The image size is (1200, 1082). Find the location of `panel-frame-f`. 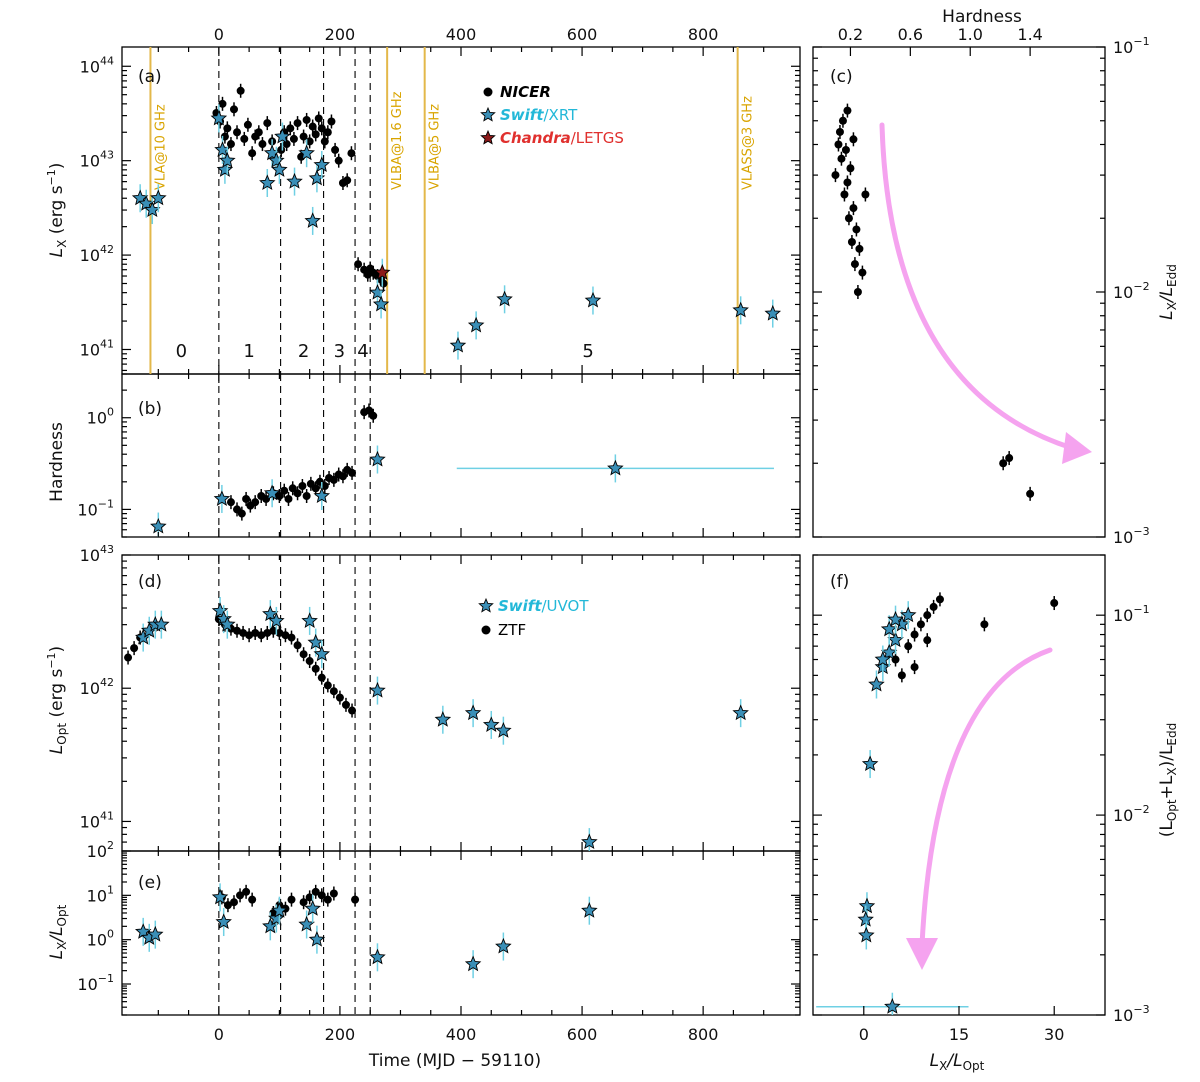

panel-frame-f is located at coordinates (959, 785).